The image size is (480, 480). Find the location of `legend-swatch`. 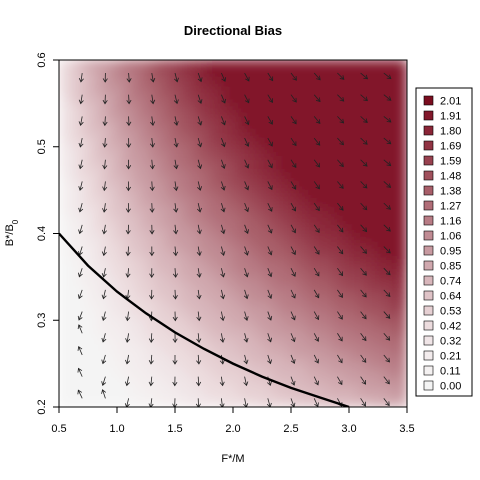

legend-swatch is located at coordinates (428, 265).